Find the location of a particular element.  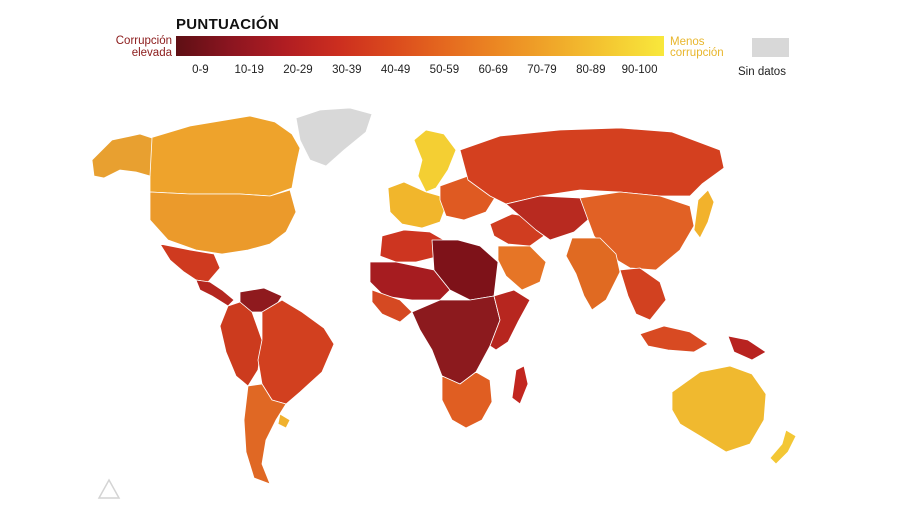

map-region-russia is located at coordinates (592, 166).